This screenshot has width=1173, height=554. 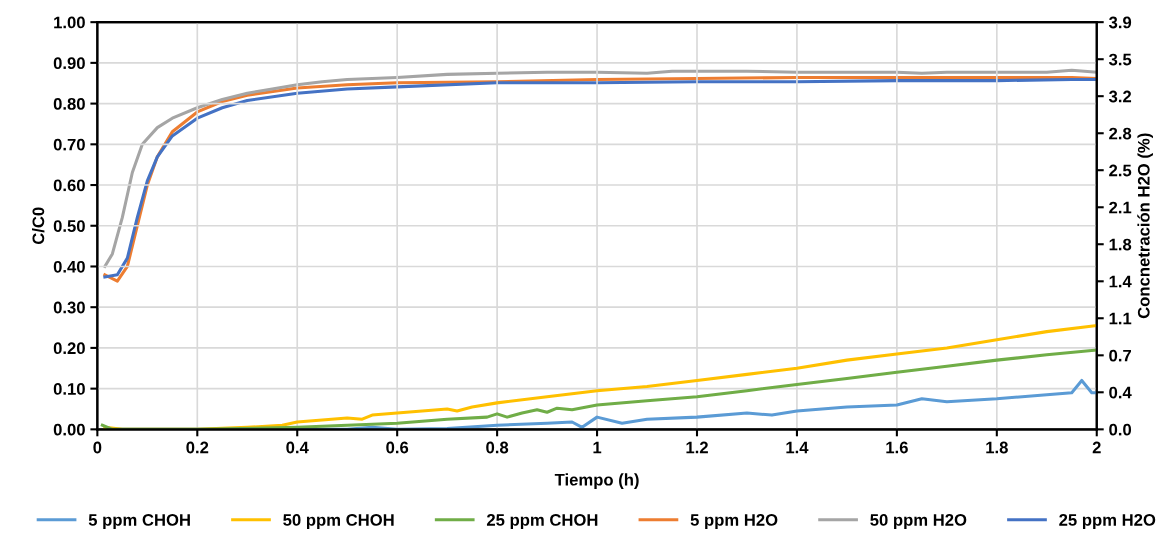 What do you see at coordinates (596, 481) in the screenshot?
I see `x-axis-title: Tiempo (h)` at bounding box center [596, 481].